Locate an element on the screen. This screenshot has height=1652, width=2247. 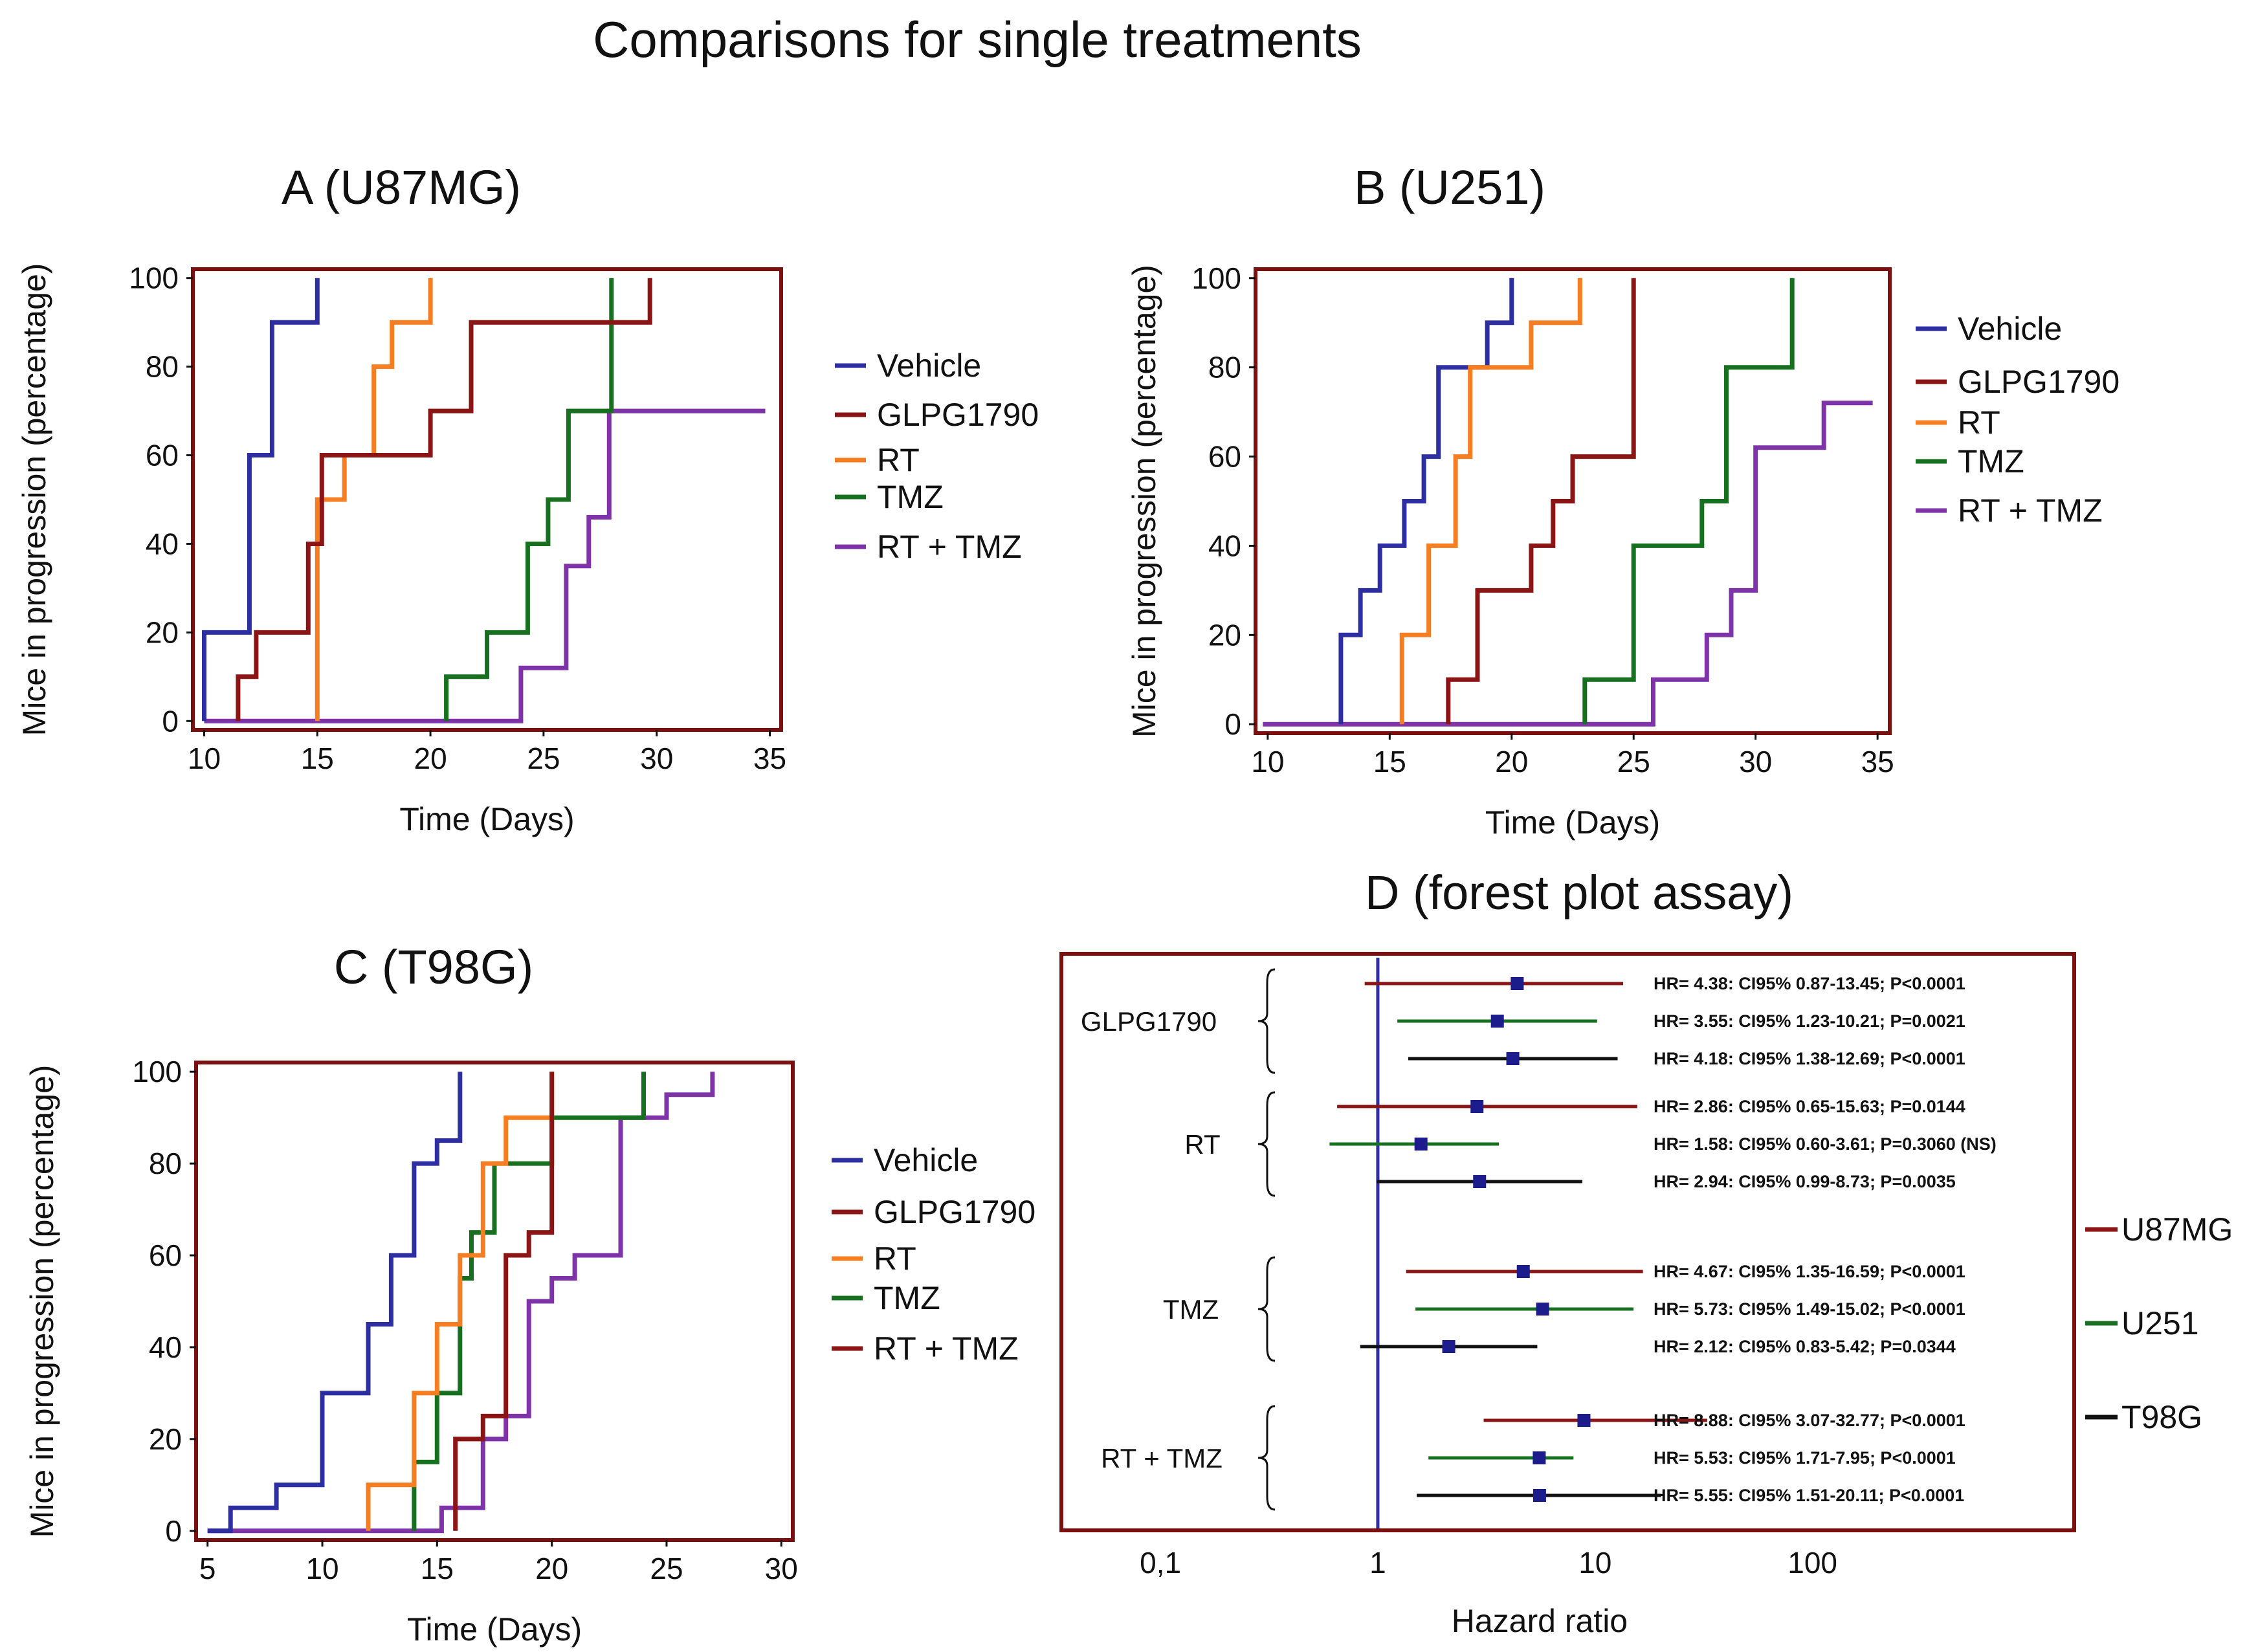
hr-annotation: HR= 4.67: CI95% 1.35-16.59; P<0.0001 is located at coordinates (1809, 1271).